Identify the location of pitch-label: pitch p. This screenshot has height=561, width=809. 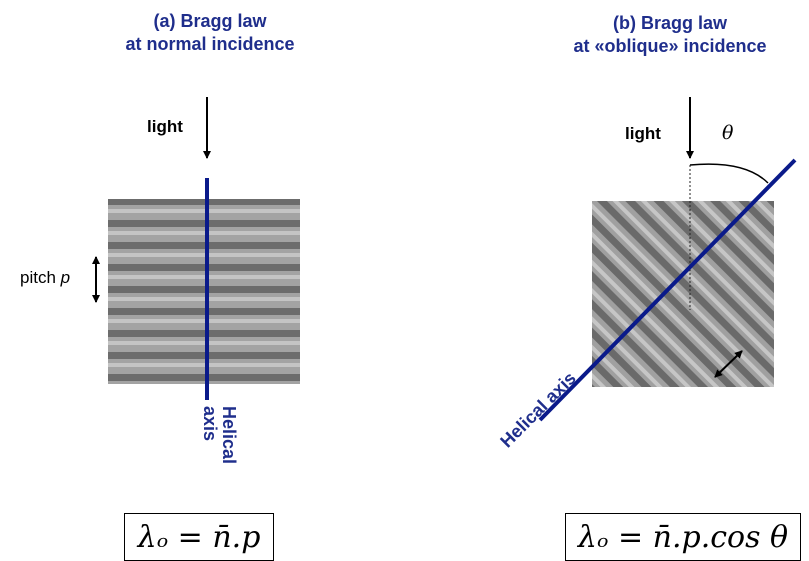
(45, 278).